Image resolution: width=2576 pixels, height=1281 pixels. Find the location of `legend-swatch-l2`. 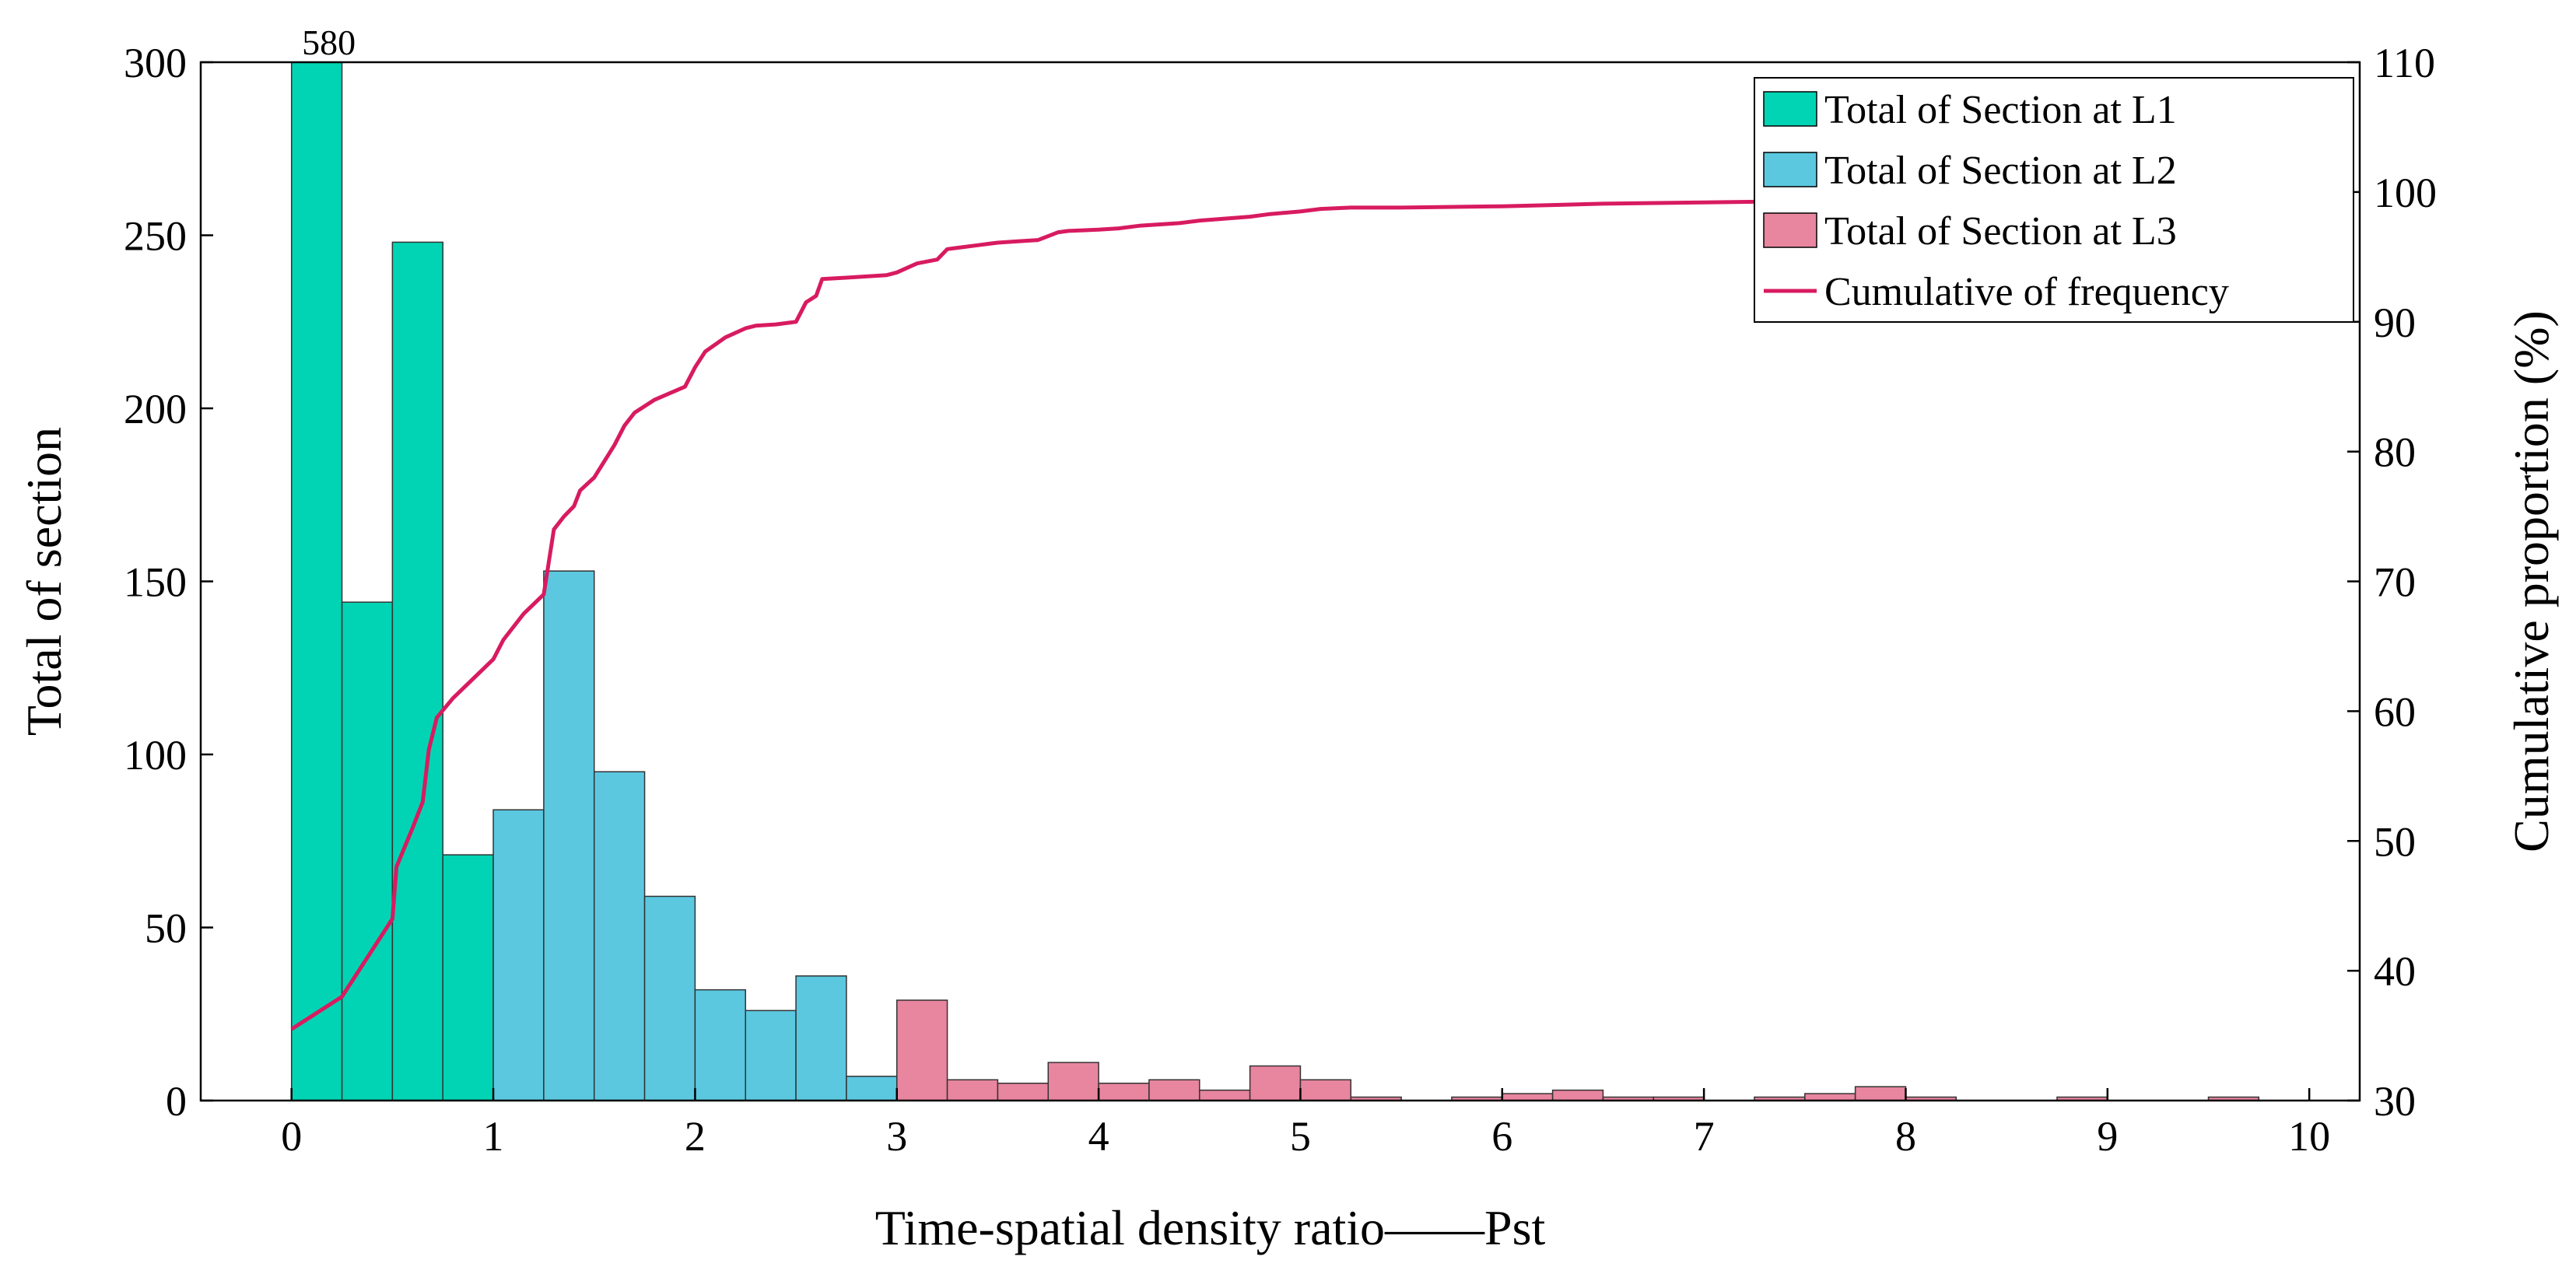

legend-swatch-l2 is located at coordinates (1790, 170).